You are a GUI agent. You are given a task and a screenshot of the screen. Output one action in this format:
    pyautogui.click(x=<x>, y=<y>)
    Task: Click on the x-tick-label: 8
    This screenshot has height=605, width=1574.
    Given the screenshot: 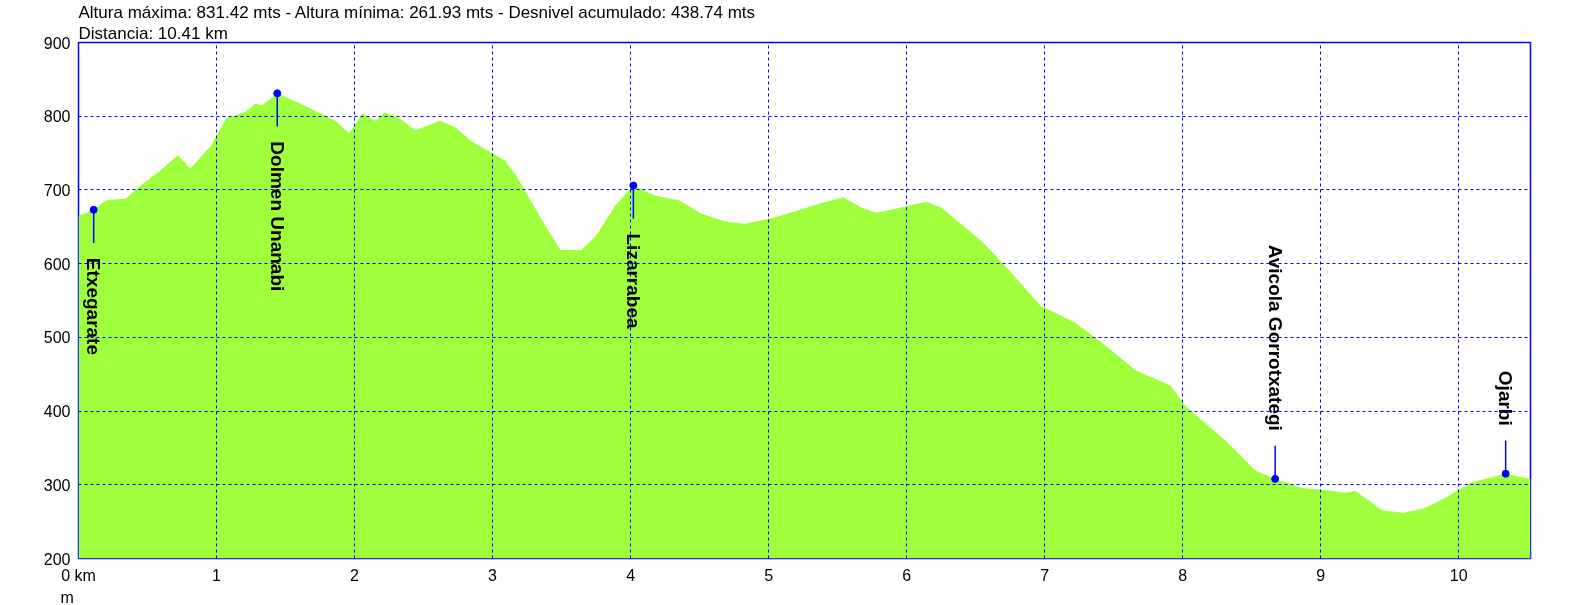 What is the action you would take?
    pyautogui.click(x=1183, y=575)
    